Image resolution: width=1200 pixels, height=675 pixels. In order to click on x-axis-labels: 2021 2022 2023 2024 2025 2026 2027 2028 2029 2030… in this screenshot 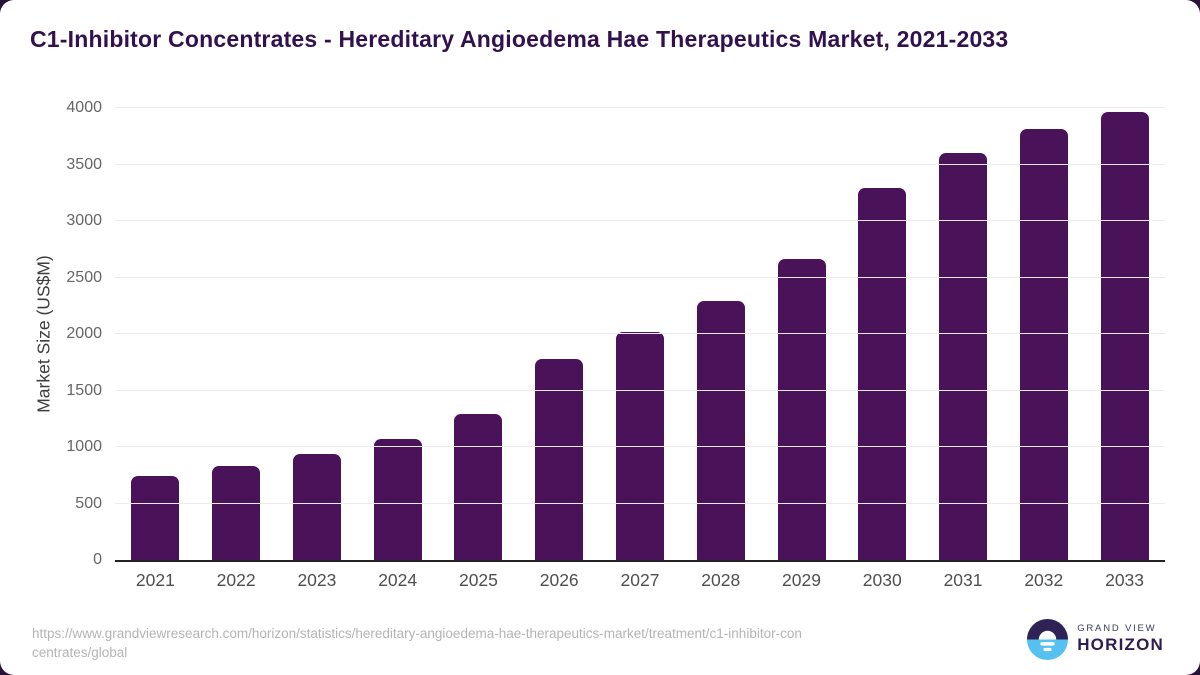, I will do `click(640, 580)`.